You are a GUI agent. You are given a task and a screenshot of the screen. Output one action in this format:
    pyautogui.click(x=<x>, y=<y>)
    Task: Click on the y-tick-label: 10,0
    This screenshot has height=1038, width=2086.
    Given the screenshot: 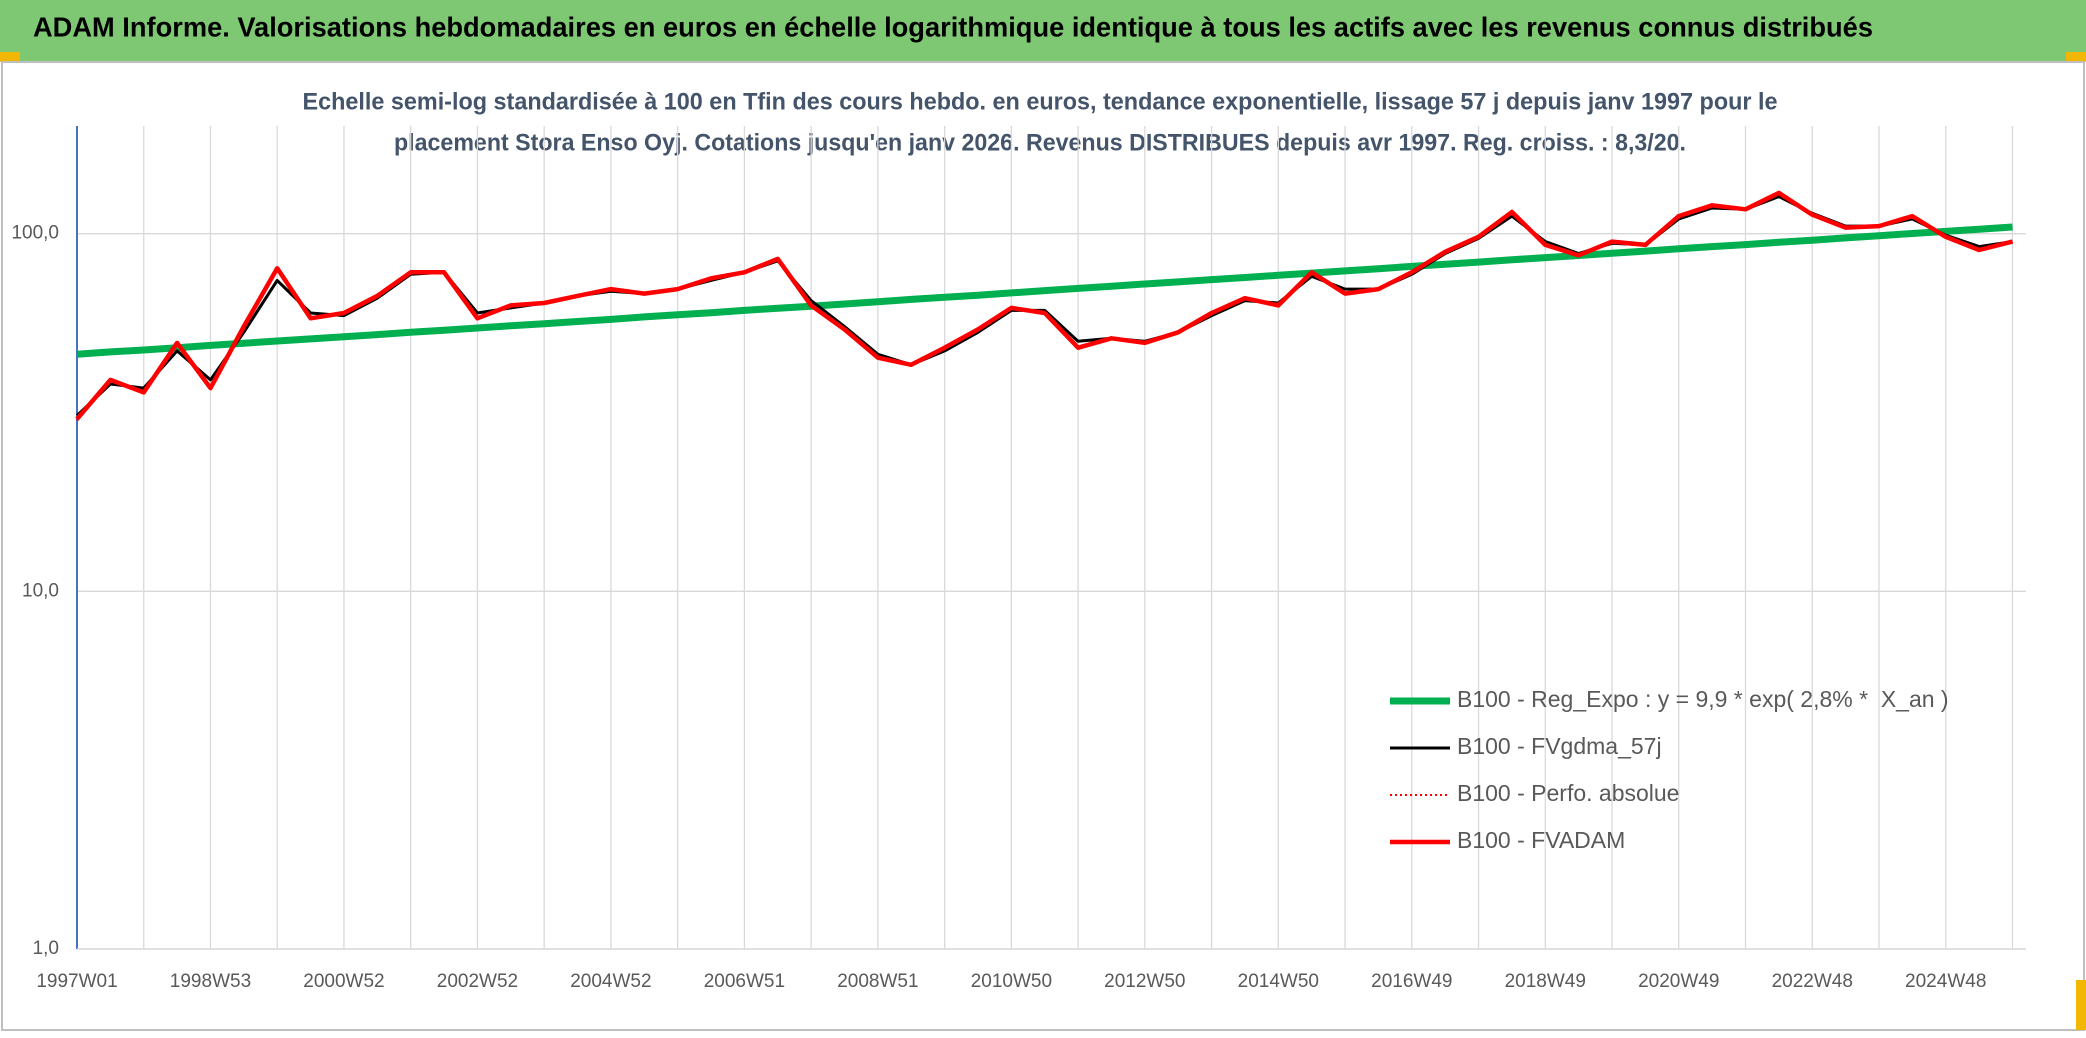 What is the action you would take?
    pyautogui.click(x=40, y=590)
    